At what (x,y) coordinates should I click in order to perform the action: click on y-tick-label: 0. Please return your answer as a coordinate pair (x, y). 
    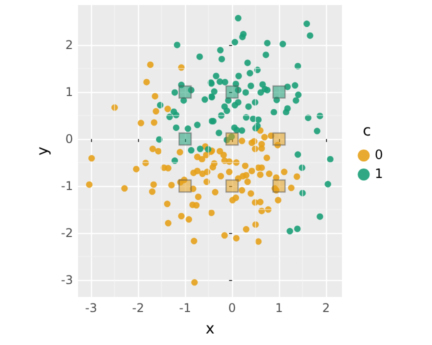
    Looking at the image, I should click on (69, 139).